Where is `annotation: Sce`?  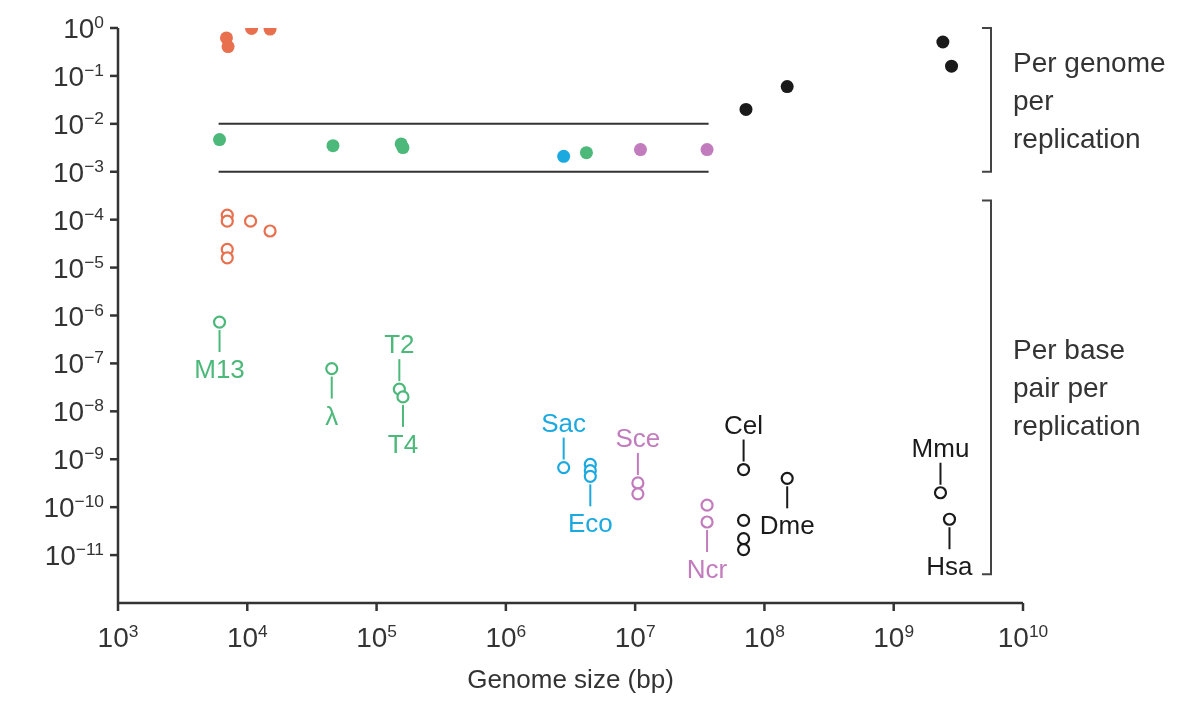
annotation: Sce is located at coordinates (638, 437).